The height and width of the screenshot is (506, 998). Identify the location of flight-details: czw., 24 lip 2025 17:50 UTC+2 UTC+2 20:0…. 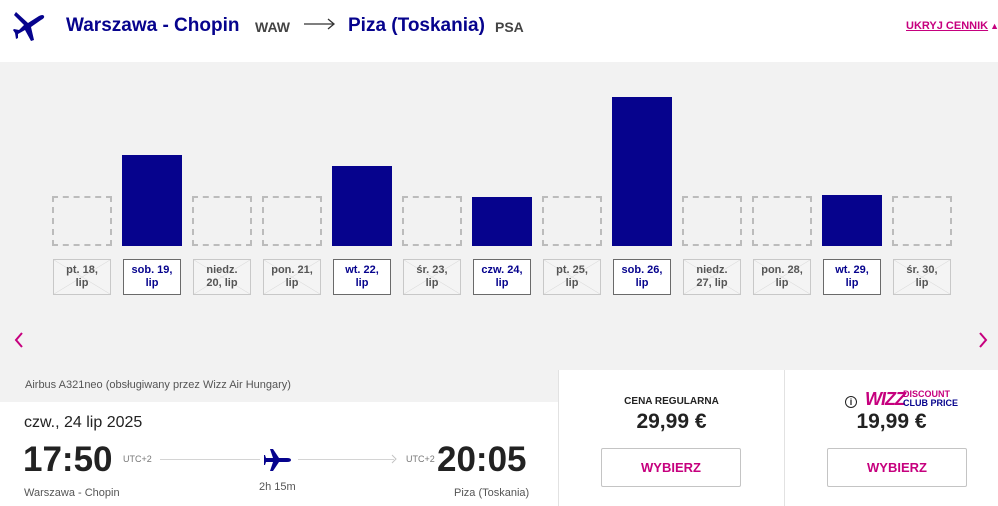
(279, 454).